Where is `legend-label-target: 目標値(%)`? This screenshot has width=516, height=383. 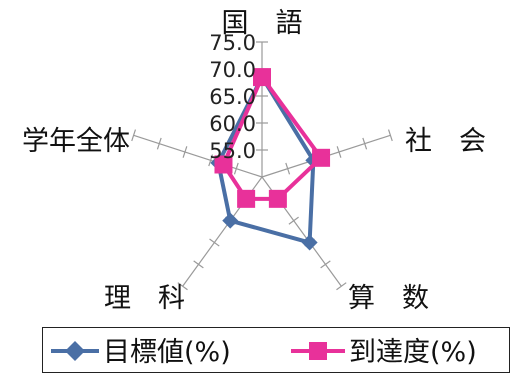
legend-label-target: 目標値(%) is located at coordinates (167, 352).